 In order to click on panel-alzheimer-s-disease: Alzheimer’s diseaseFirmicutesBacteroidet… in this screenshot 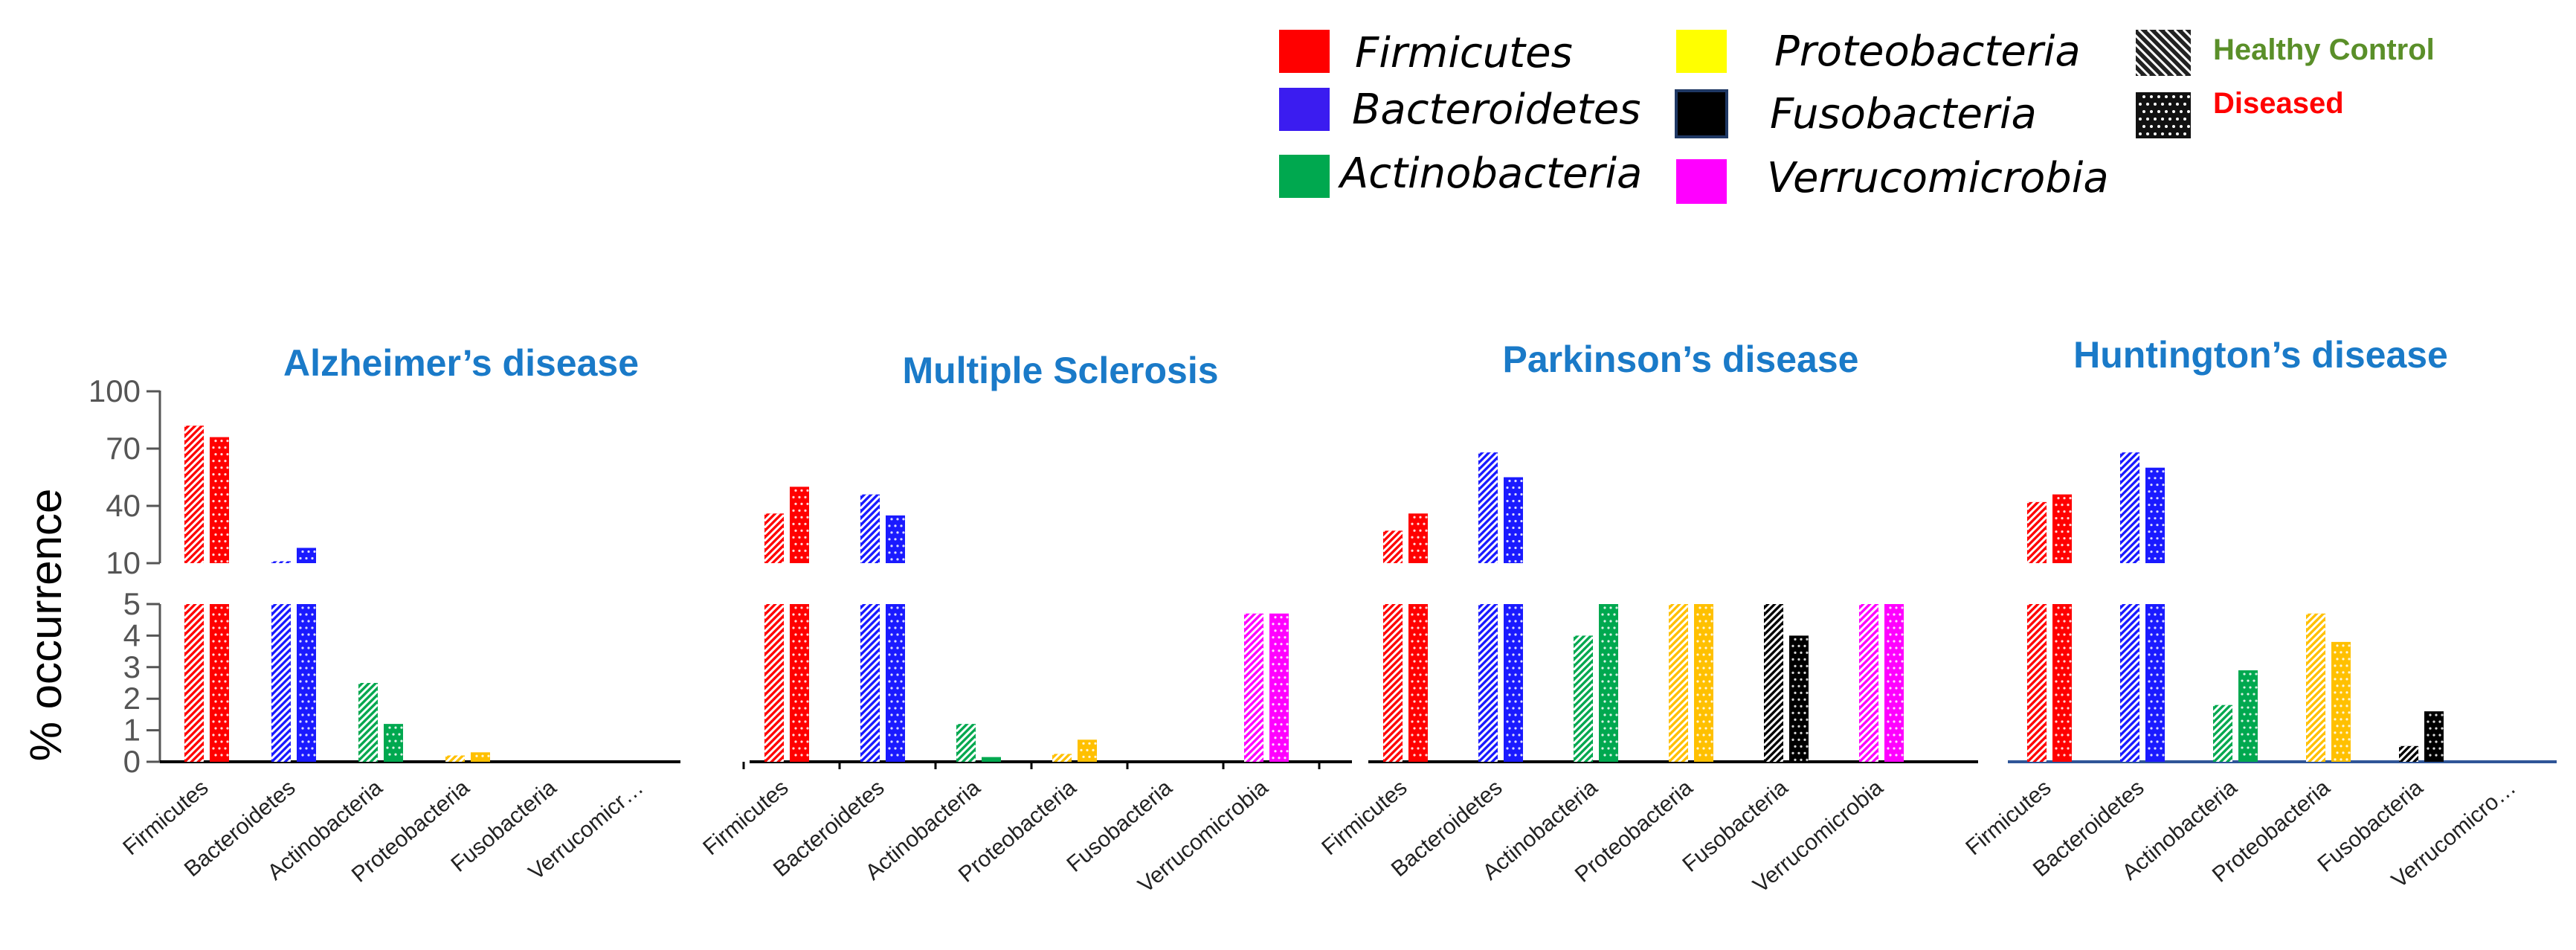, I will do `click(399, 615)`.